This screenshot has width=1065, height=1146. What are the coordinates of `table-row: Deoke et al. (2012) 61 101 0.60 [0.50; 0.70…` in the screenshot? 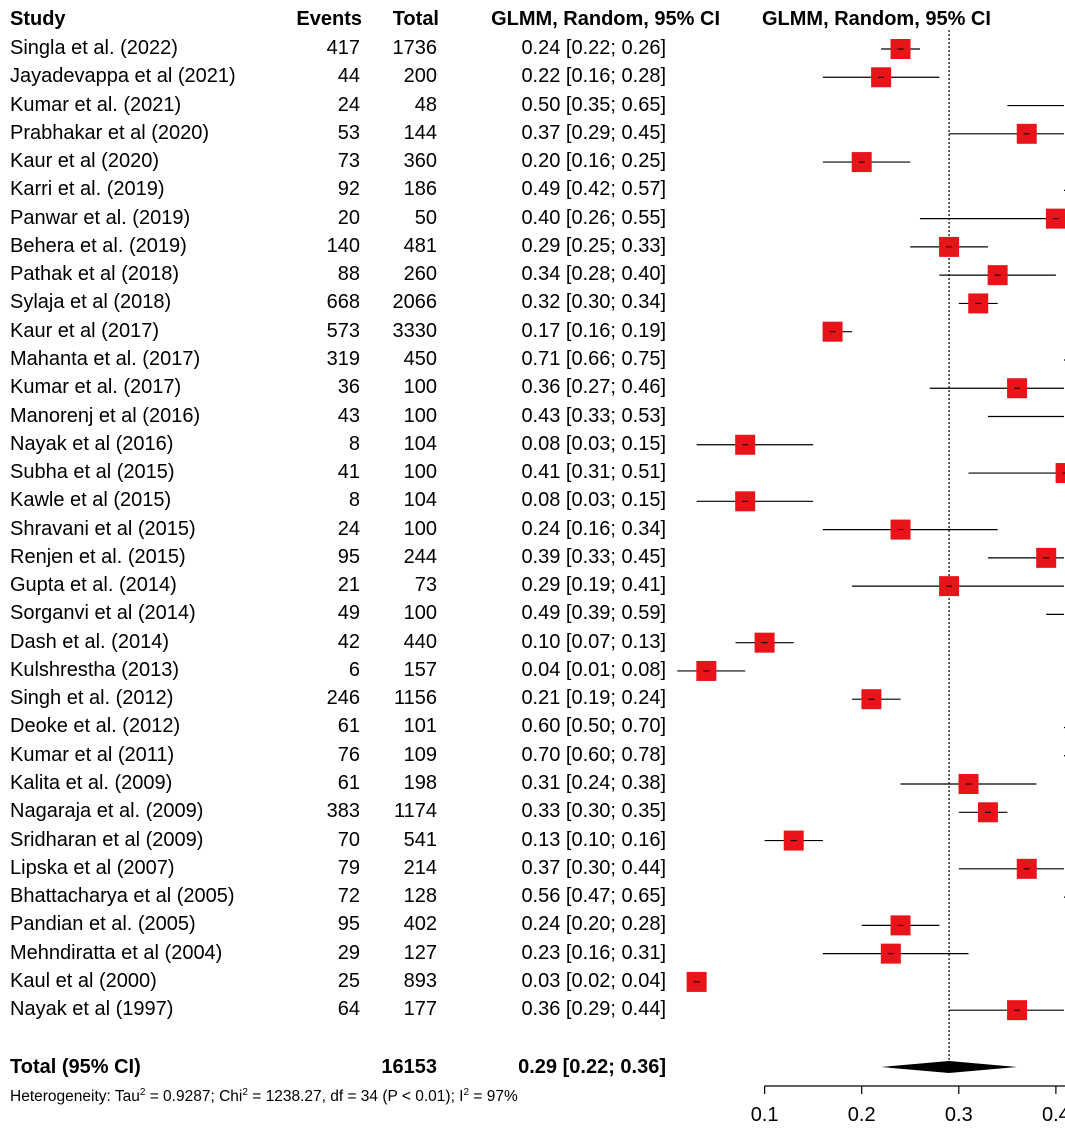 It's located at (360, 727).